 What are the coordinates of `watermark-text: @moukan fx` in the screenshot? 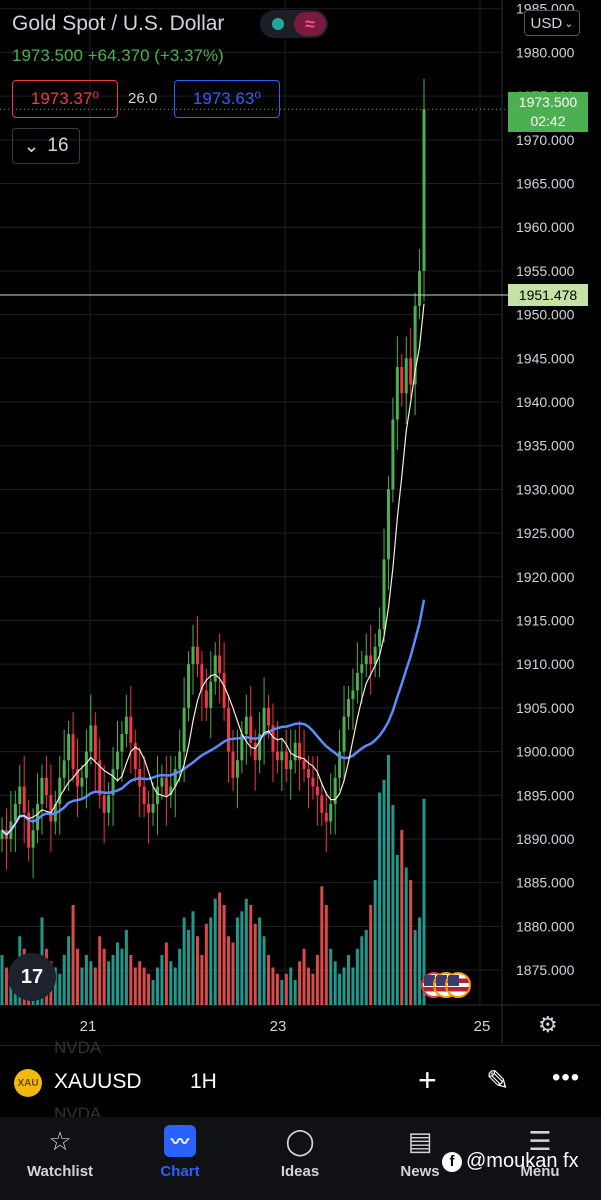 It's located at (522, 1161).